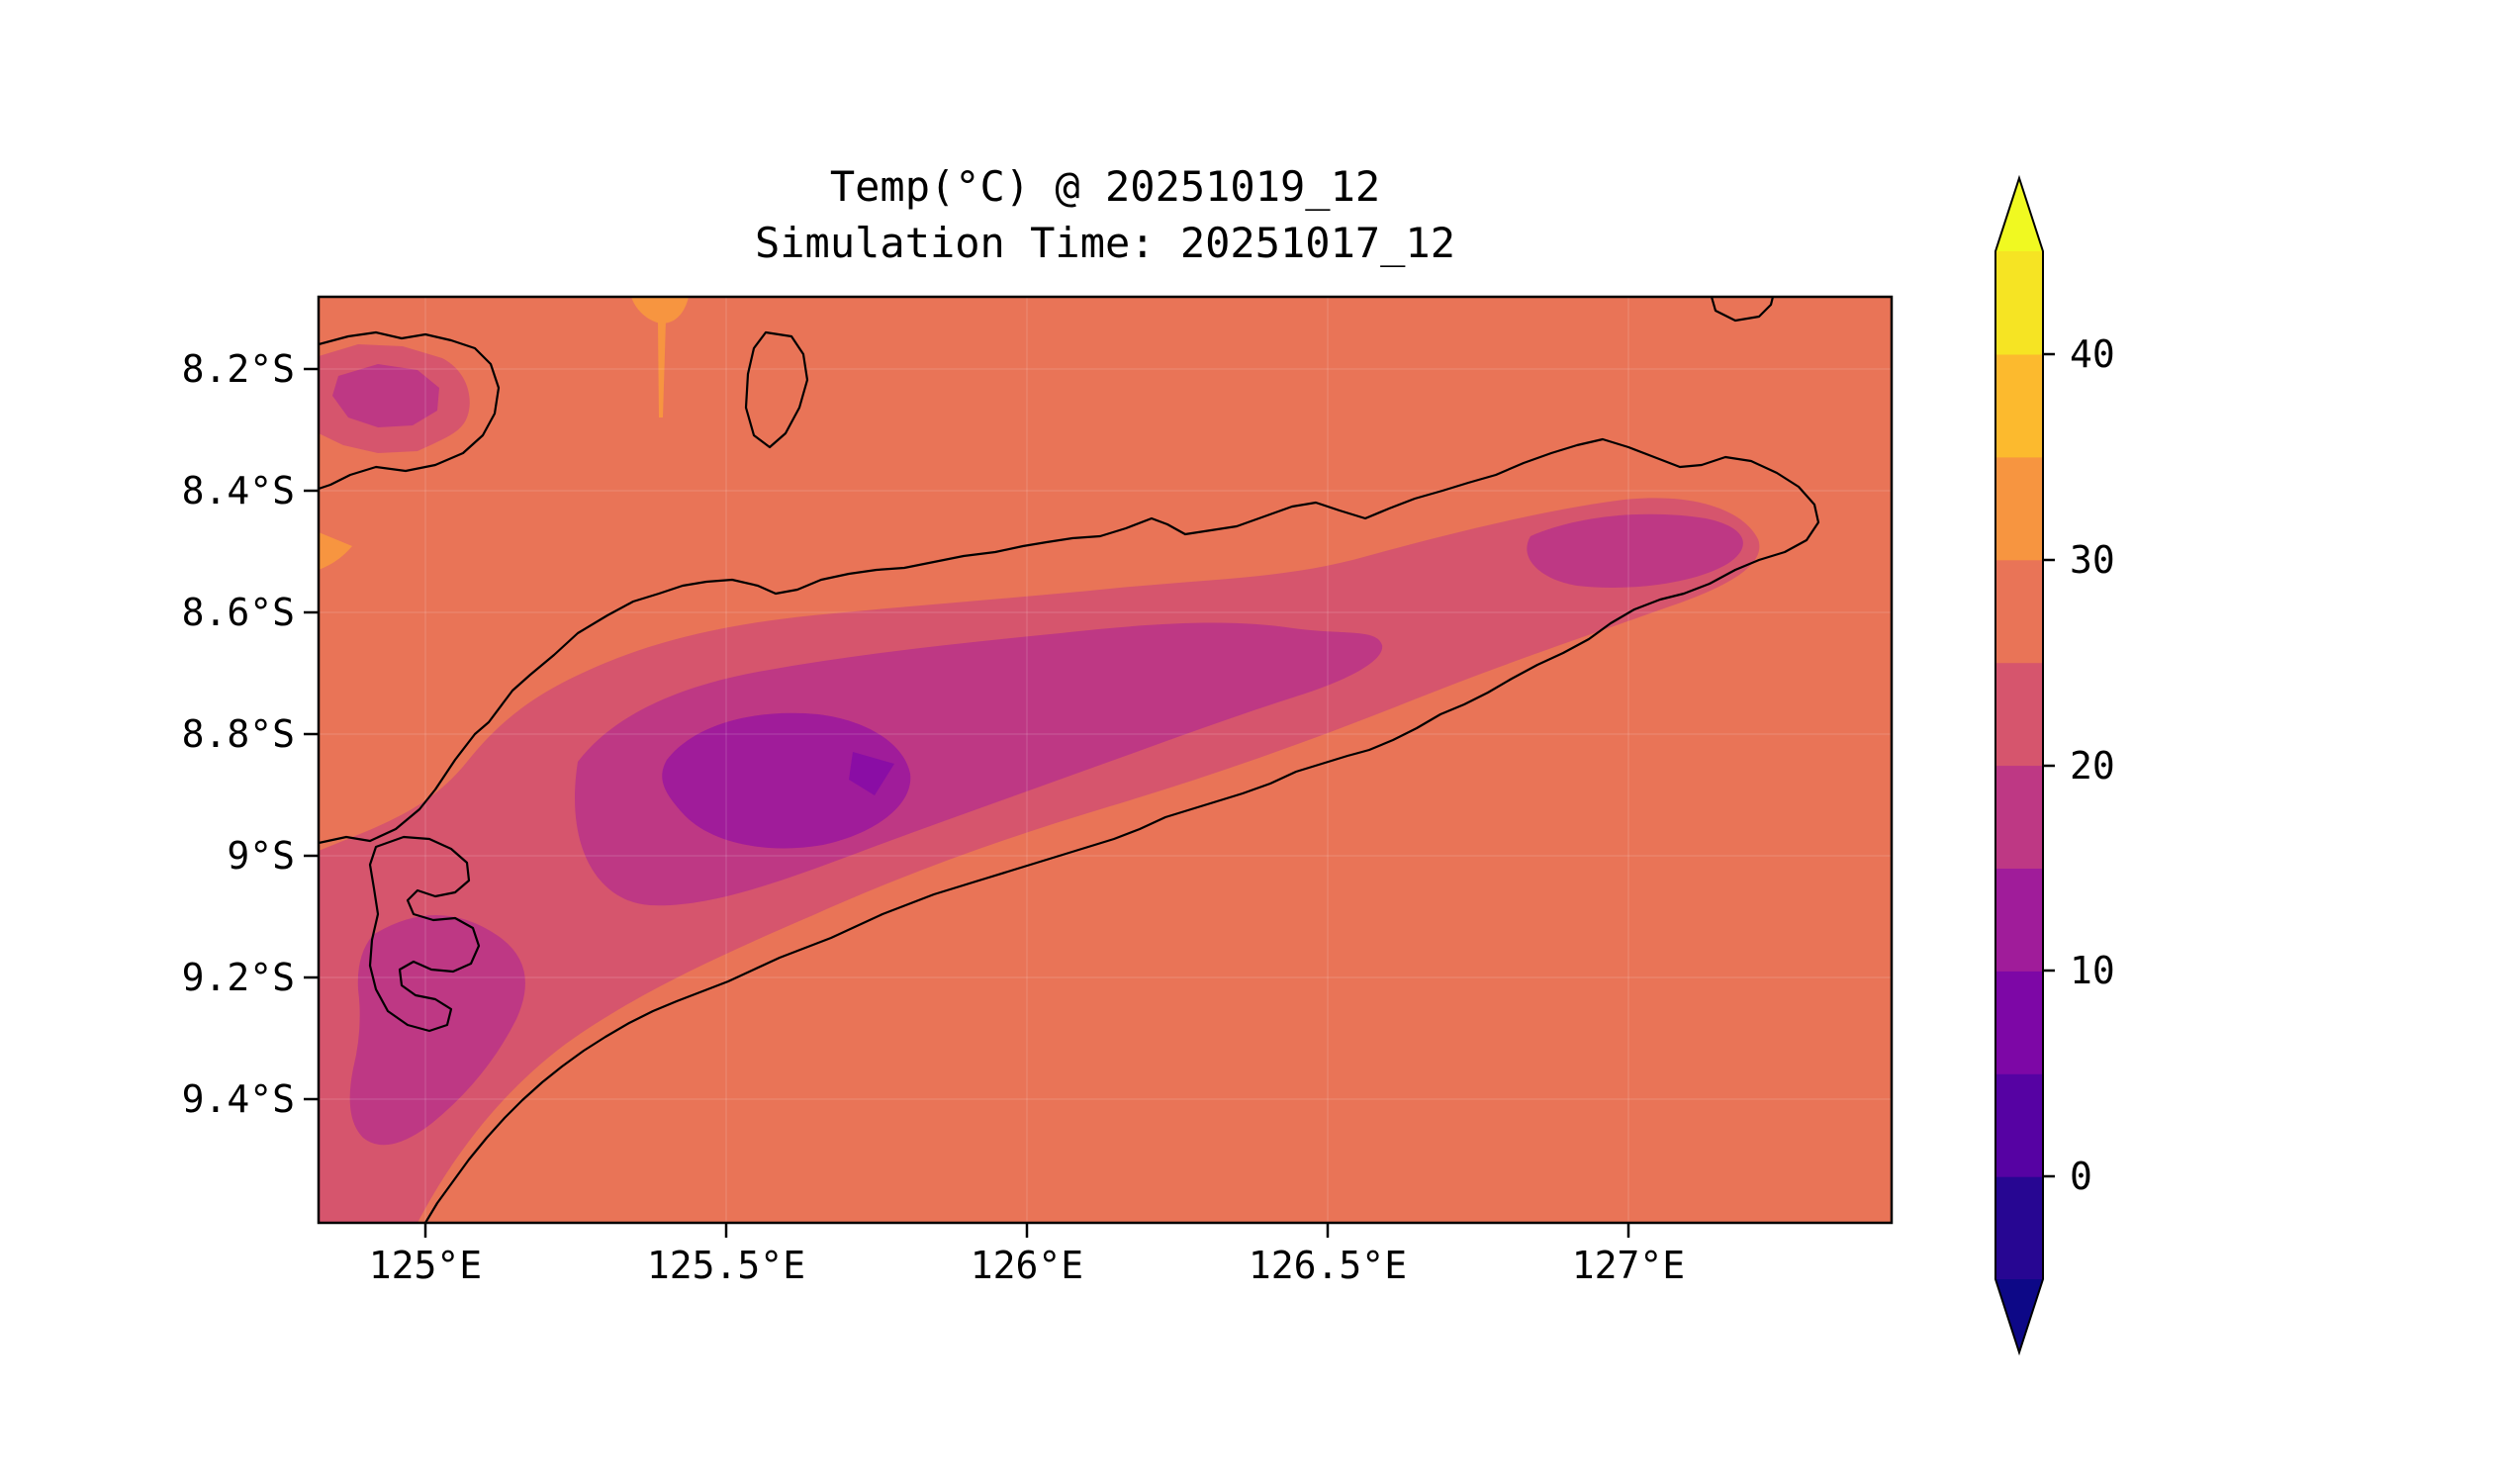 Image resolution: width=2504 pixels, height=1484 pixels. Describe the element at coordinates (1027, 1265) in the screenshot. I see `x-axis-tick-label: 126°E` at that location.